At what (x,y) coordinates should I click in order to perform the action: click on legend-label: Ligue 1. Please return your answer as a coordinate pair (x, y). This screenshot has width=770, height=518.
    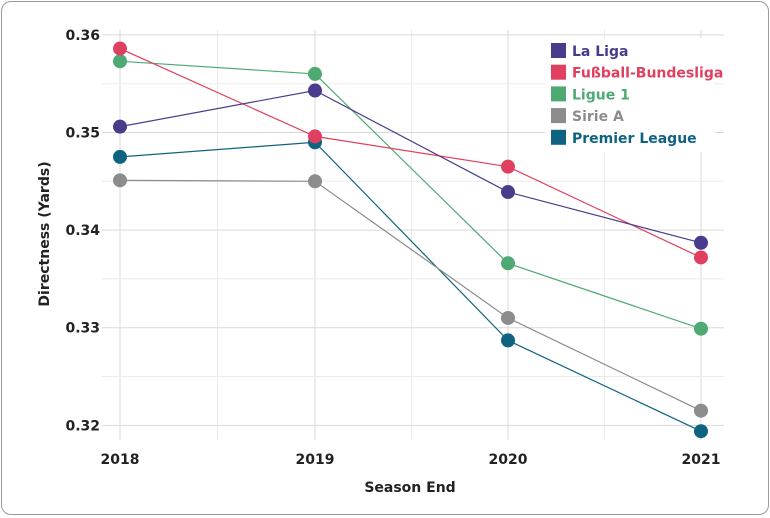
    Looking at the image, I should click on (601, 95).